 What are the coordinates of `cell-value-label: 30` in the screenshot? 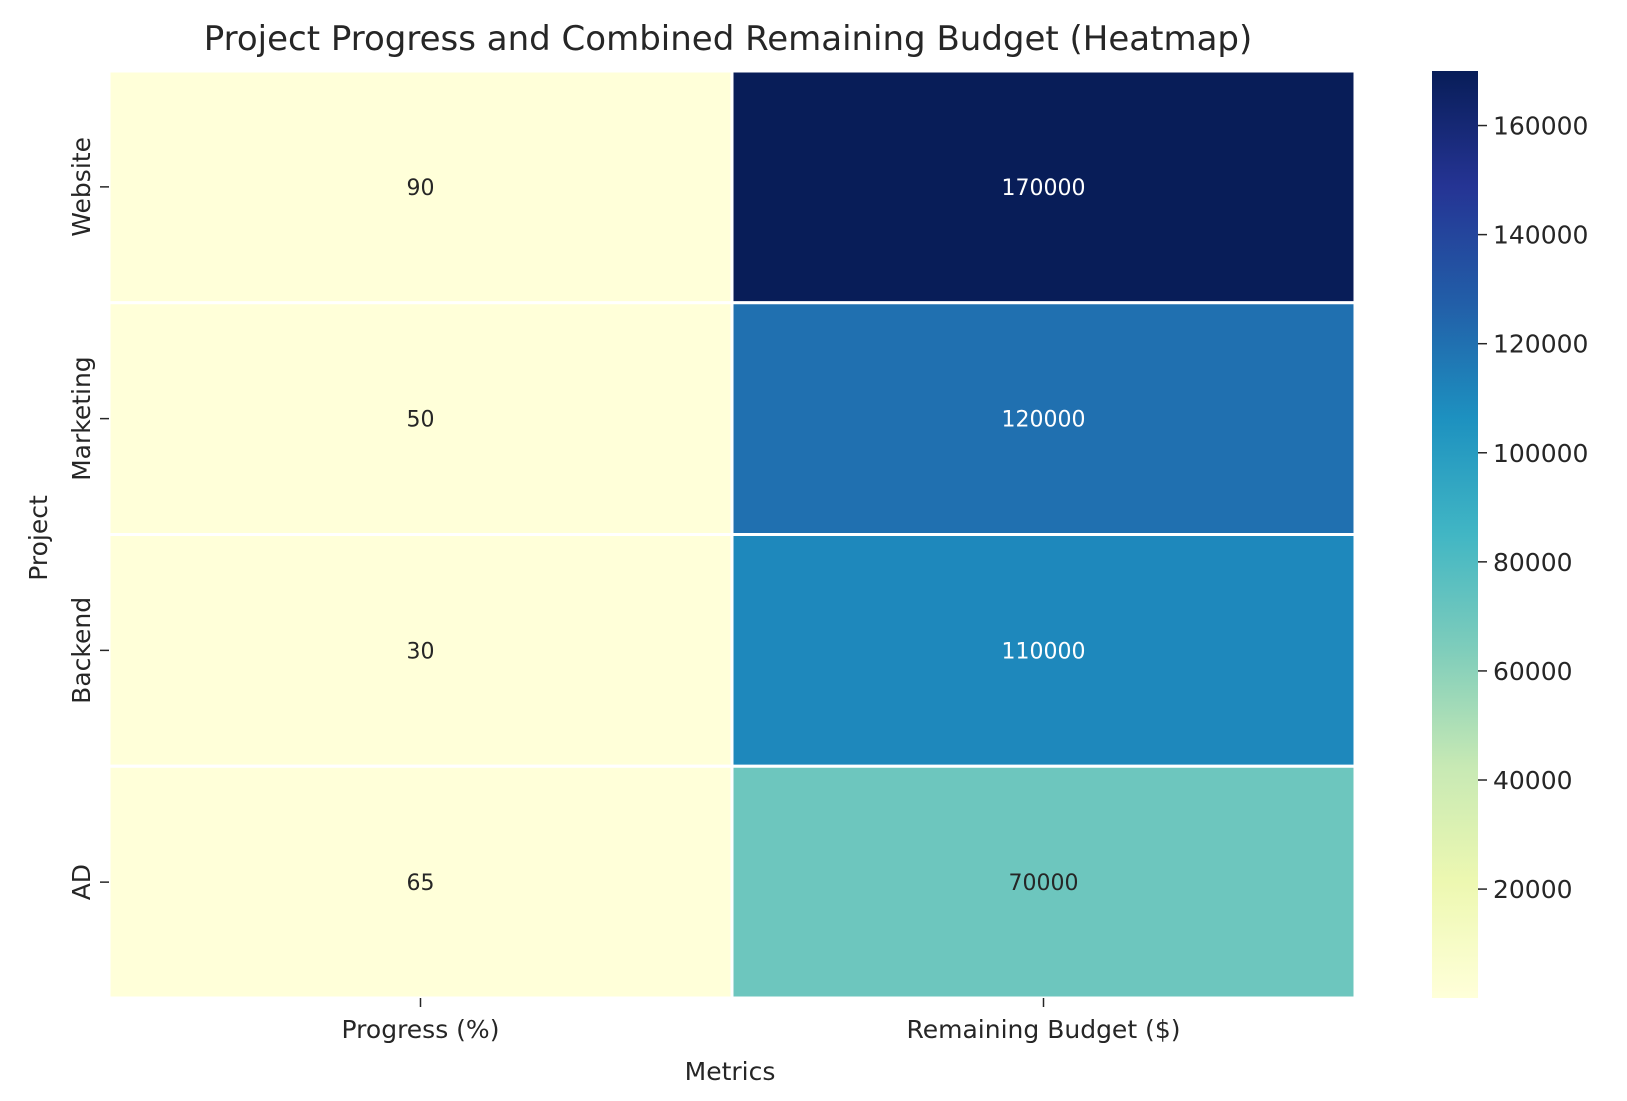 It's located at (421, 651).